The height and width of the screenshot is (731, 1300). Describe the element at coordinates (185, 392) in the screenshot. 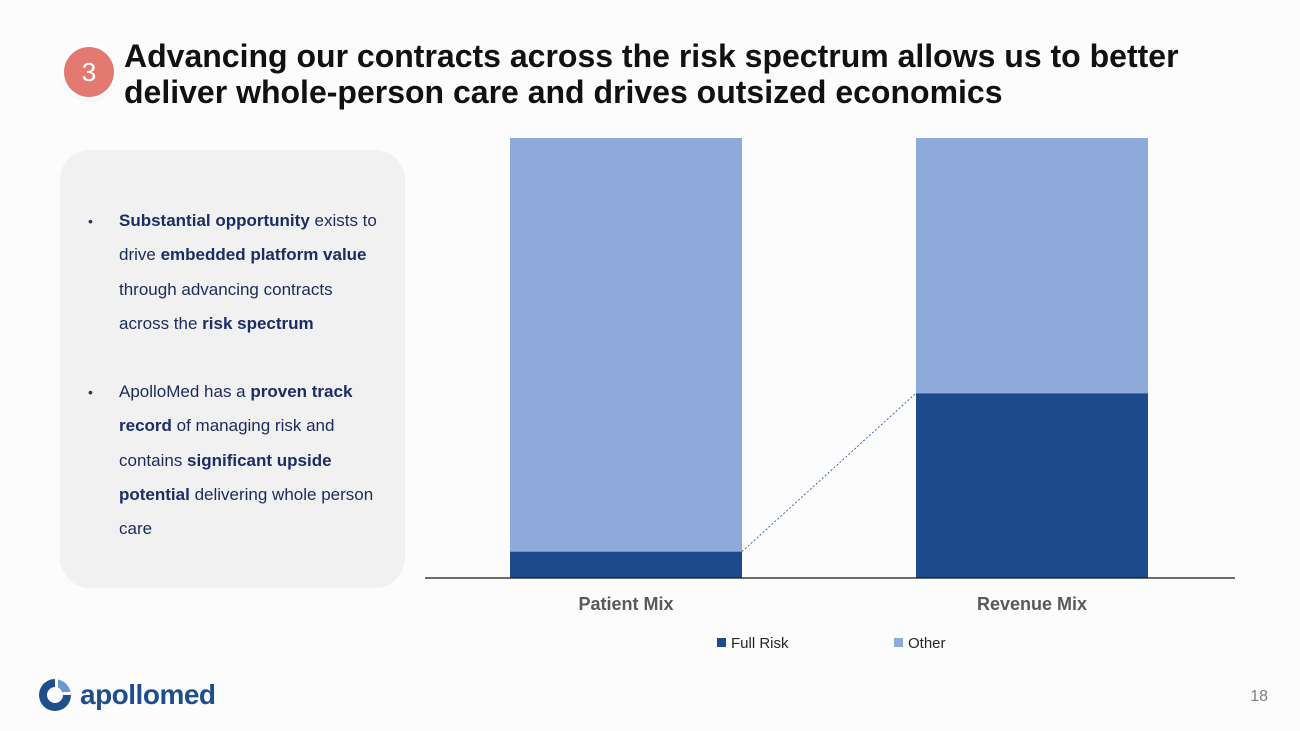

I see `bullet-text: ApolloMed has a` at that location.